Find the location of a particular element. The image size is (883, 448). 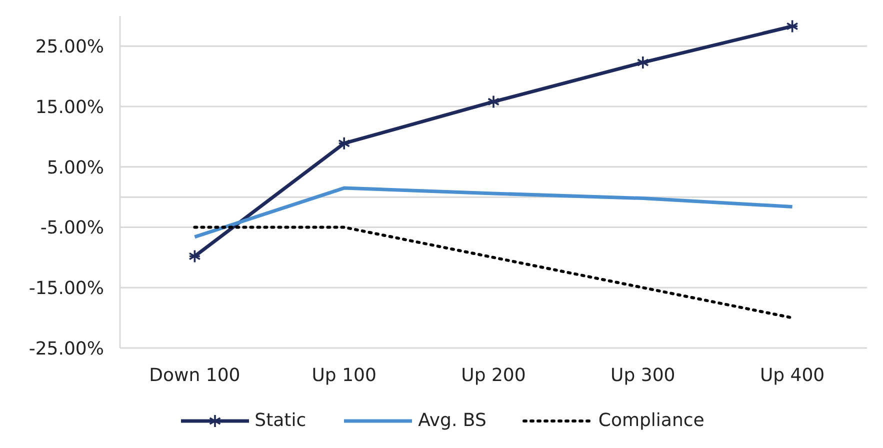

x-tick-label: Up 400 is located at coordinates (792, 375).